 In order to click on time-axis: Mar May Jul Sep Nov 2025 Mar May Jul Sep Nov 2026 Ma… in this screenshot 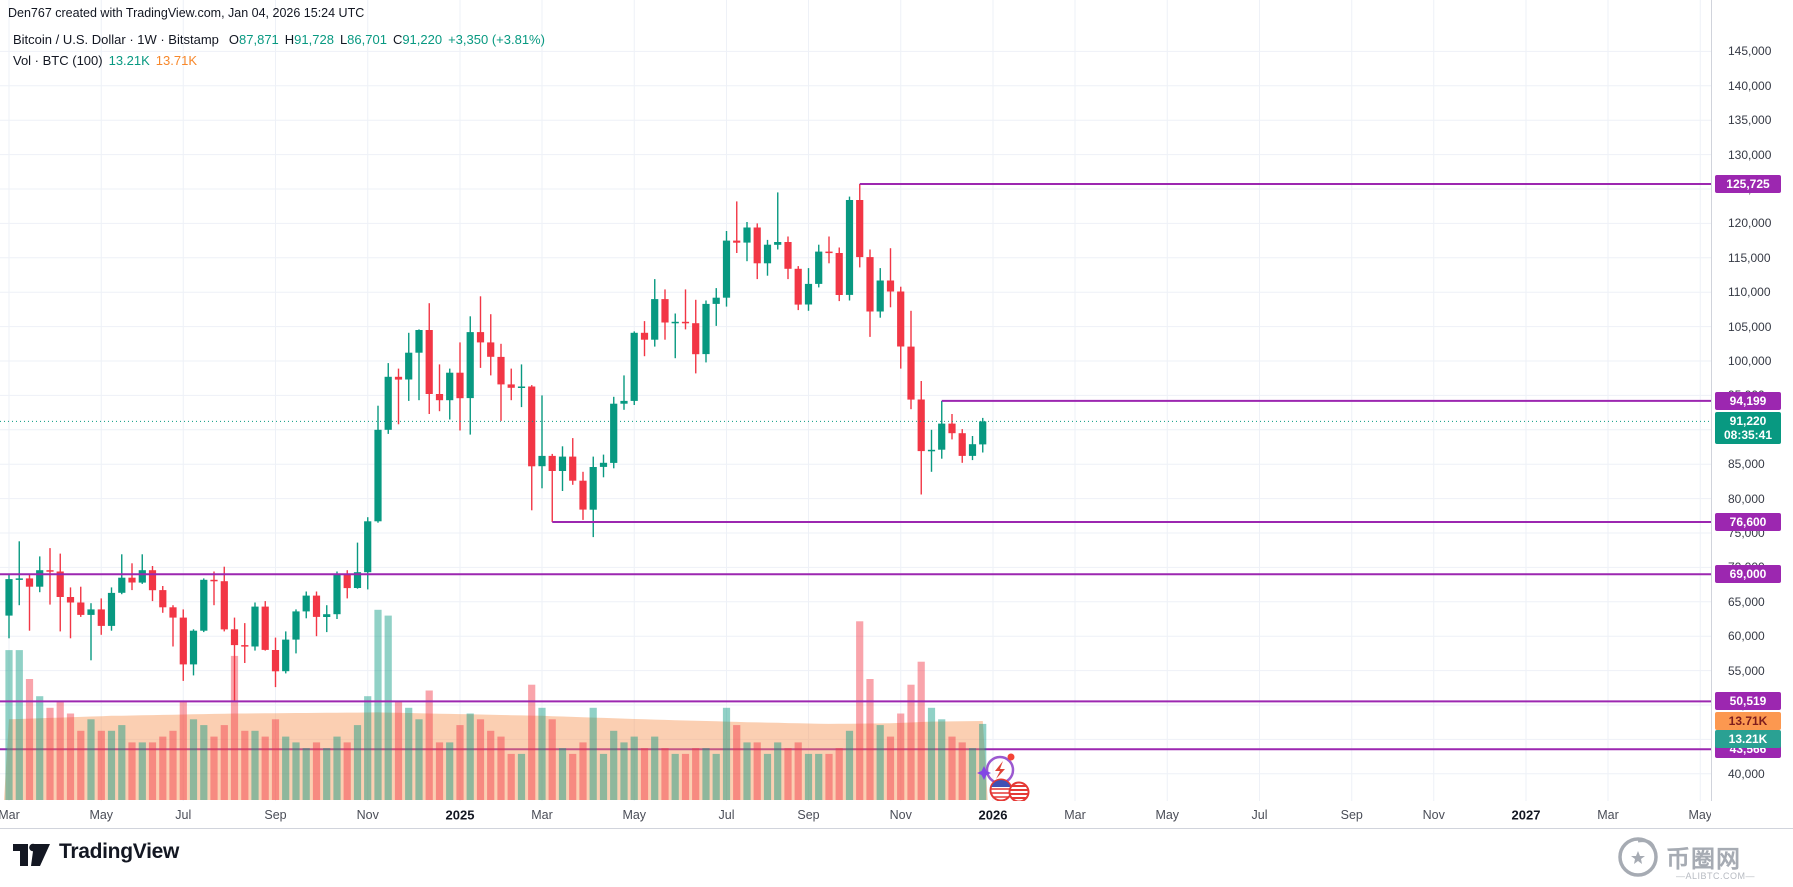, I will do `click(855, 814)`.